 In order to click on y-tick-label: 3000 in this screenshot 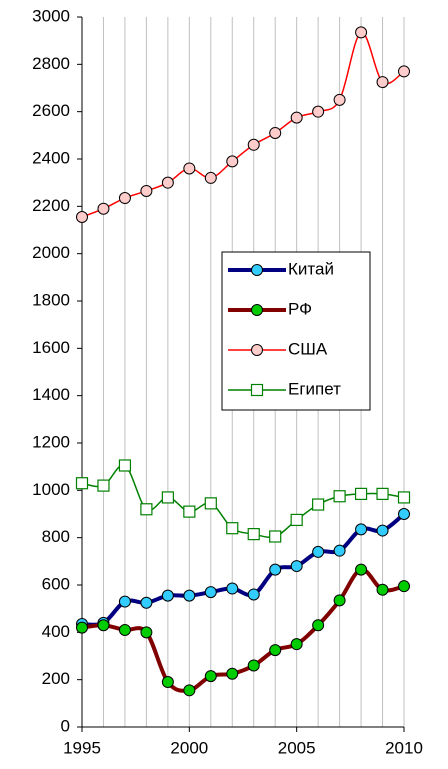, I will do `click(51, 15)`.